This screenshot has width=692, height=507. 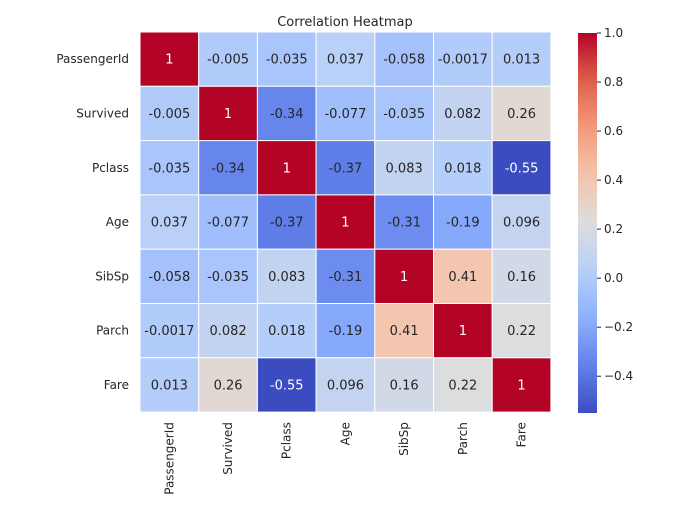 What do you see at coordinates (463, 60) in the screenshot?
I see `cell-value-label-0-5: -0.0017` at bounding box center [463, 60].